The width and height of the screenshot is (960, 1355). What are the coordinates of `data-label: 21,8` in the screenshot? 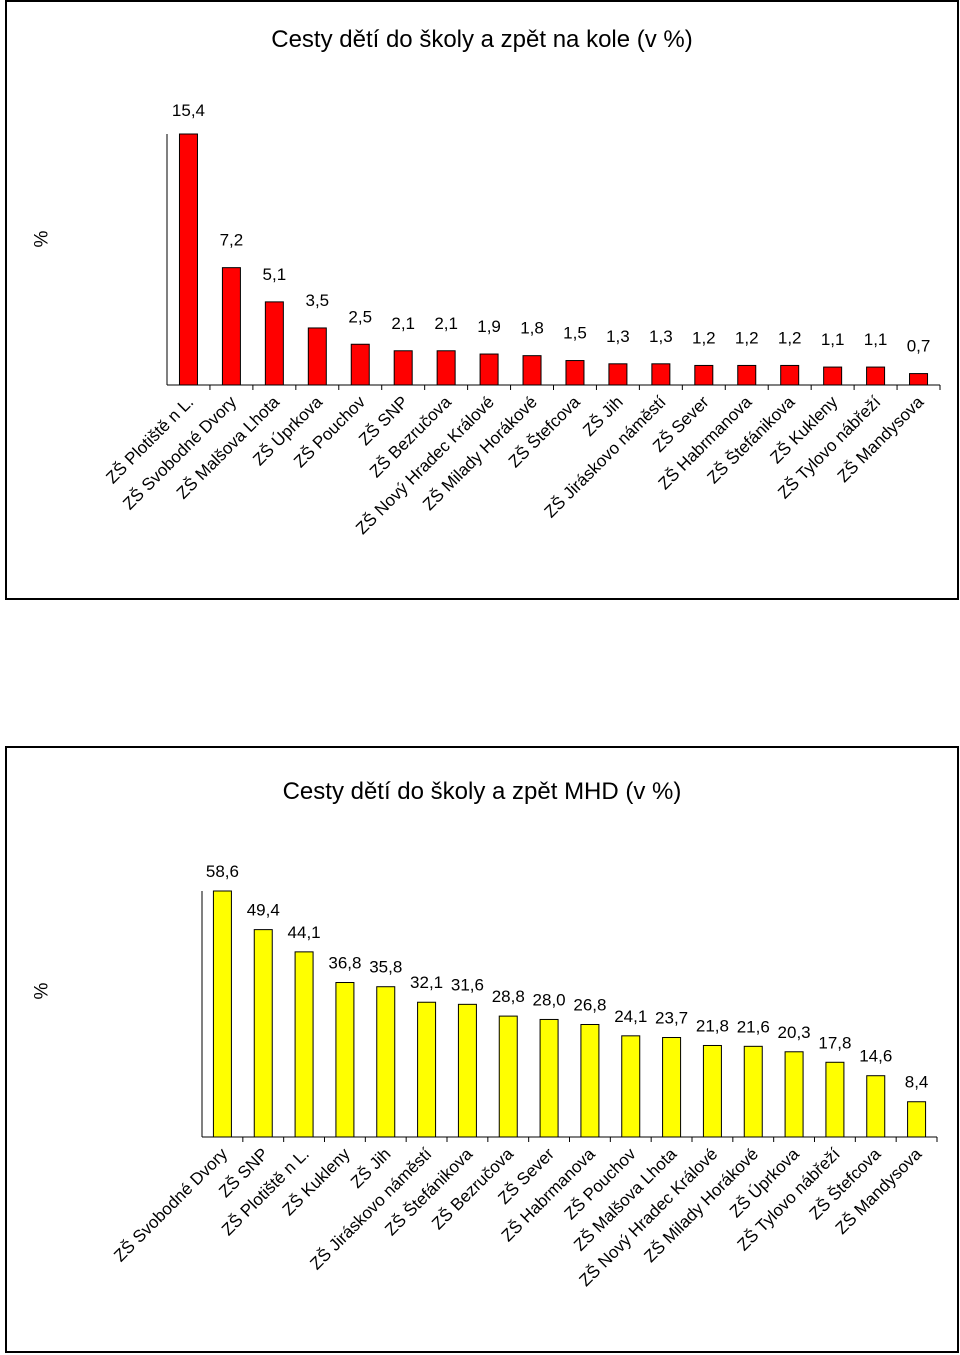 It's located at (712, 1025).